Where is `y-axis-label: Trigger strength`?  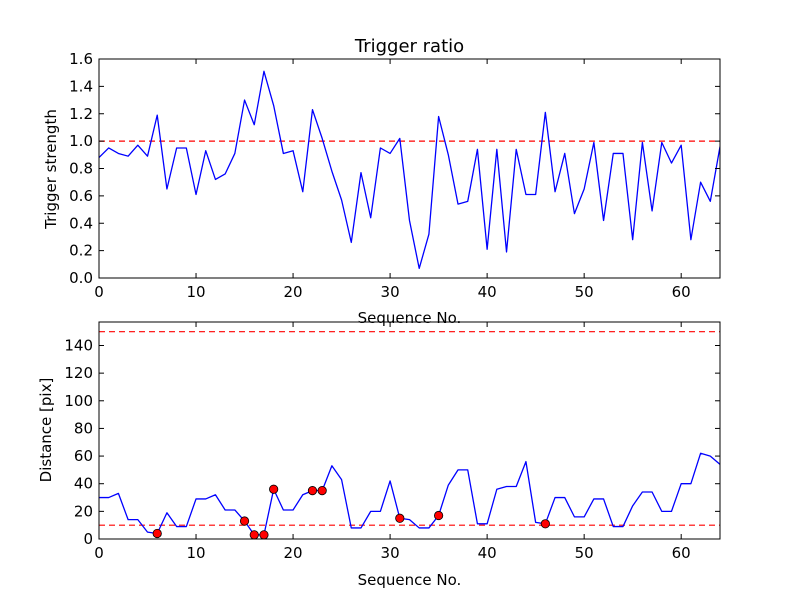
y-axis-label: Trigger strength is located at coordinates (51, 169).